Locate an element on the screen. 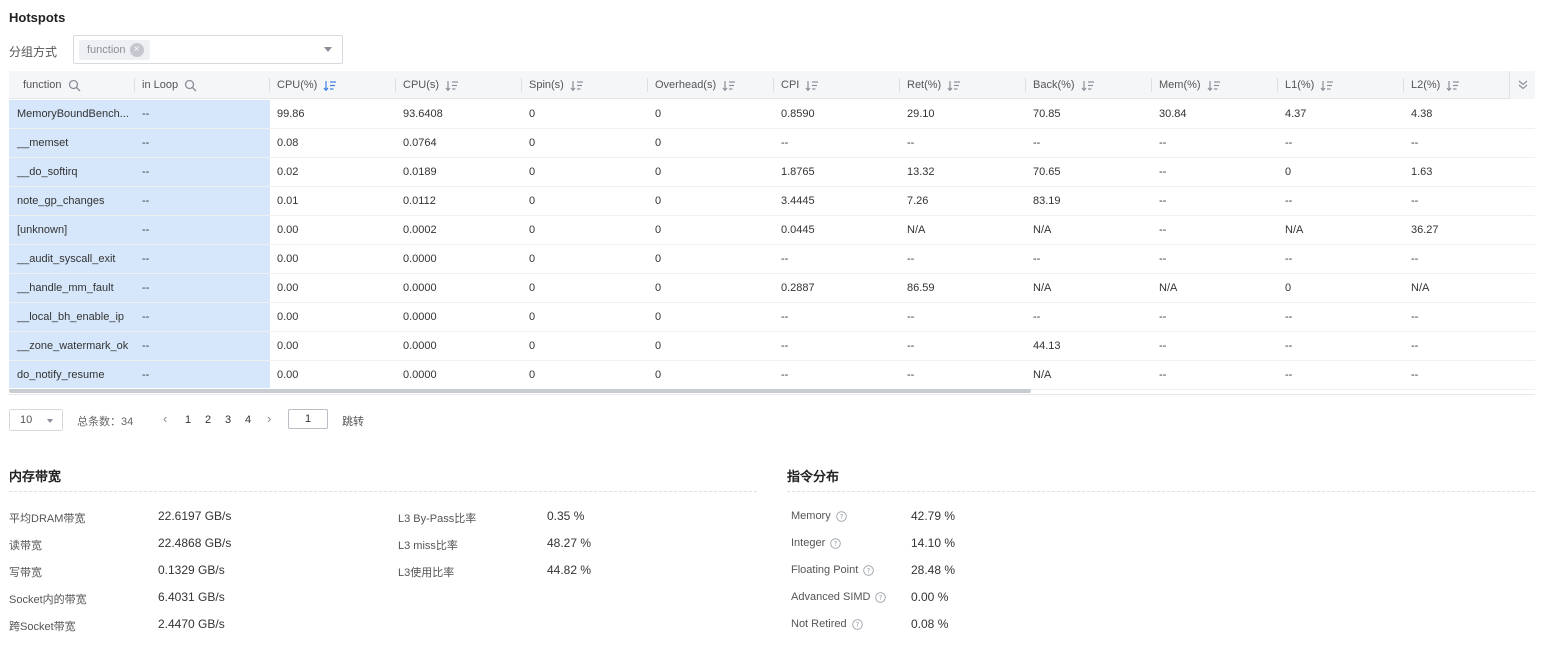 The height and width of the screenshot is (650, 1543). metric-label-text: 跨Socket带宽 is located at coordinates (42, 627).